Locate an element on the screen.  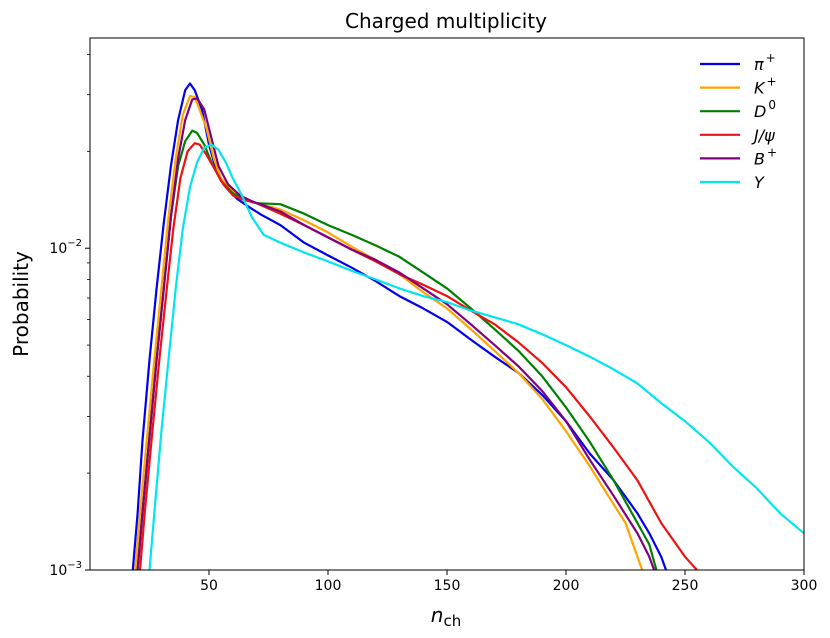
y-tick-label: 10⁻² is located at coordinates (65, 247).